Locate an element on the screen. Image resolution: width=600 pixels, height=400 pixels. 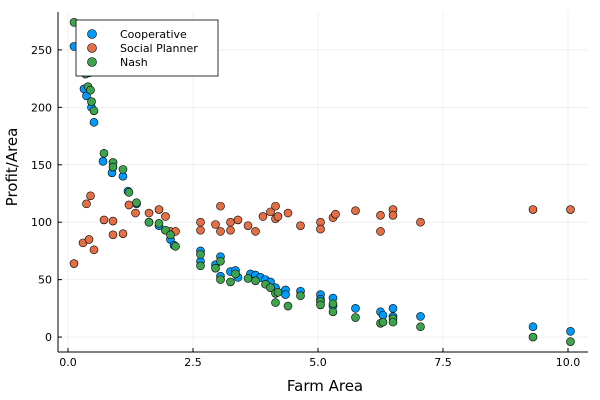
x-axis-title: Farm Area is located at coordinates (325, 386).